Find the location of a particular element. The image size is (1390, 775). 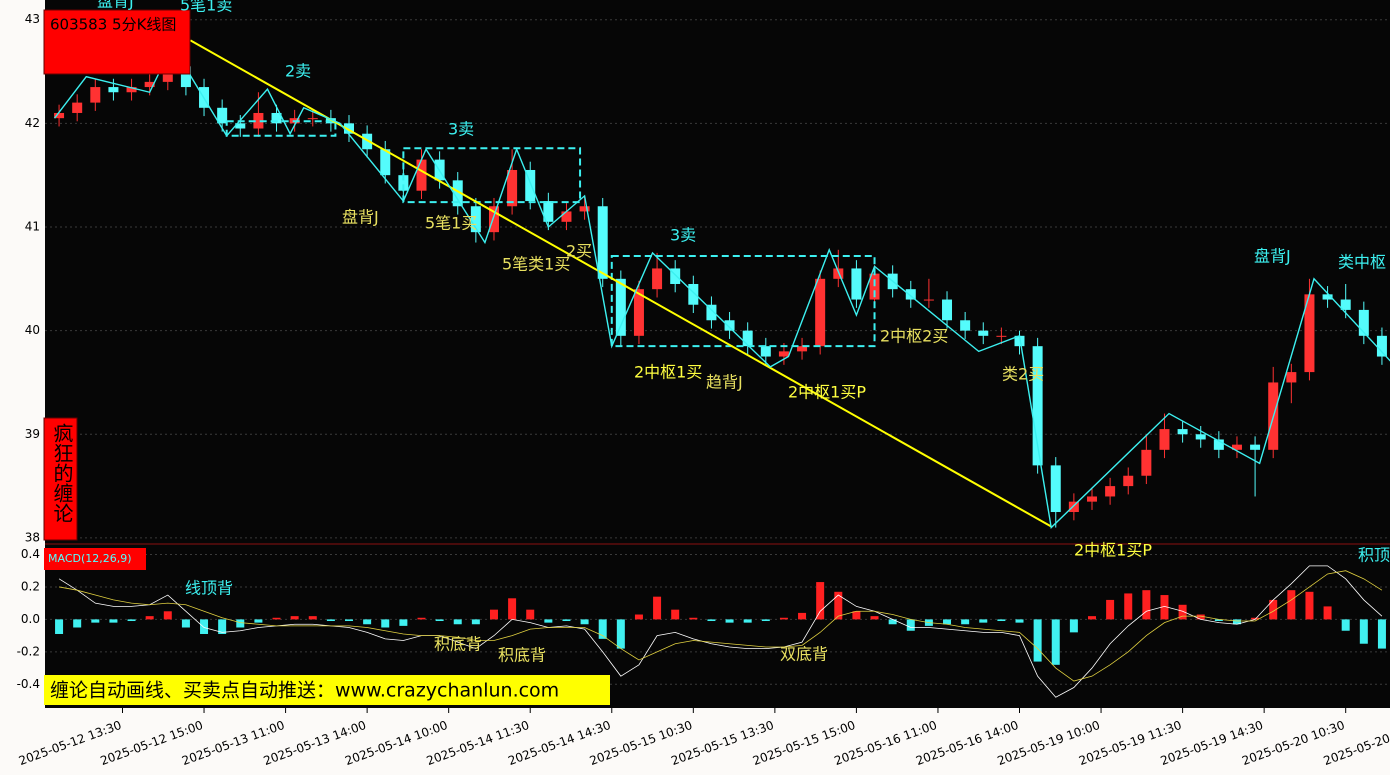

annotation: 类中枢 is located at coordinates (1362, 262).